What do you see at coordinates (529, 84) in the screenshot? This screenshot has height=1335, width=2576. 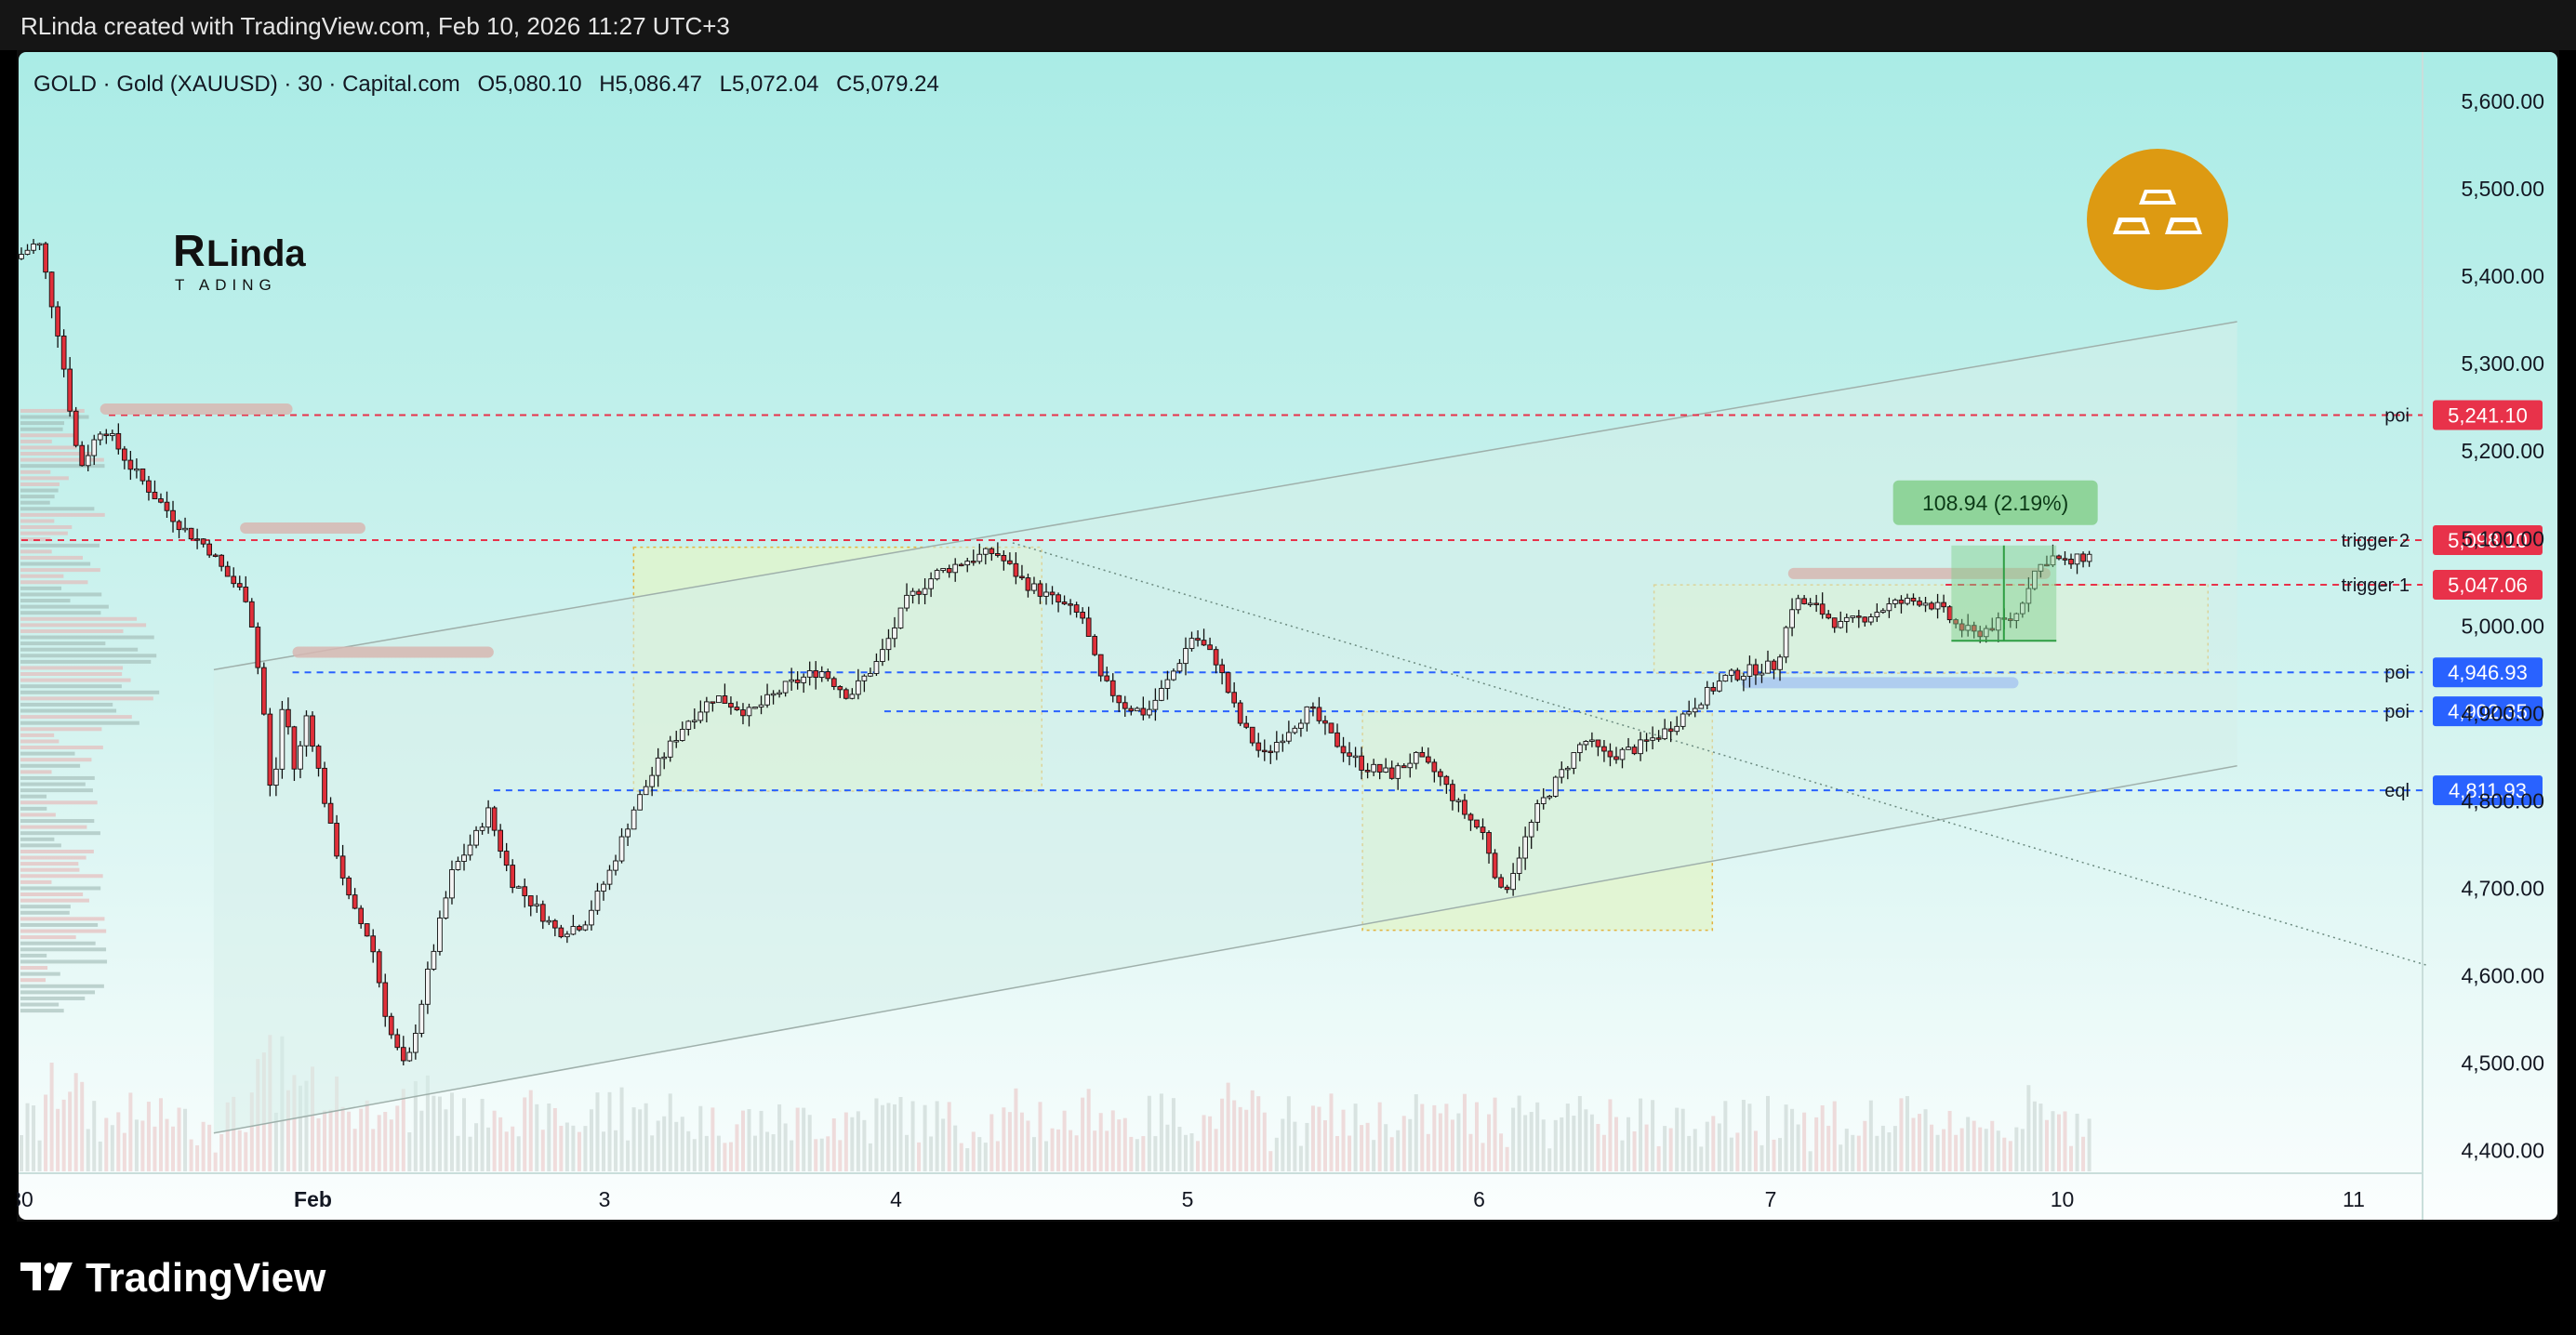 I see `legend-open: O5,080.10` at bounding box center [529, 84].